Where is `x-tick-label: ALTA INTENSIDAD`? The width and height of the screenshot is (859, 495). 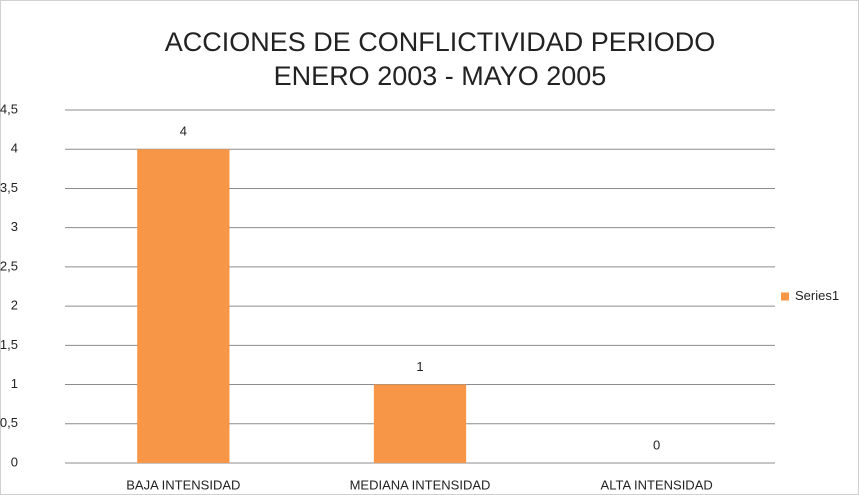 x-tick-label: ALTA INTENSIDAD is located at coordinates (657, 484).